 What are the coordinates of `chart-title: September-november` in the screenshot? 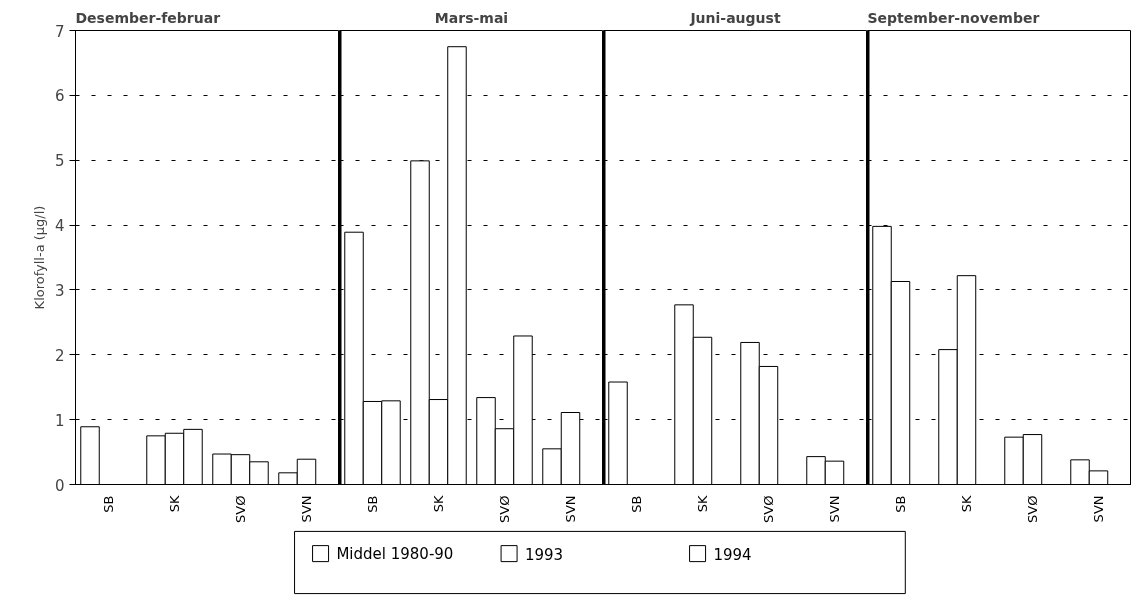 It's located at (953, 17).